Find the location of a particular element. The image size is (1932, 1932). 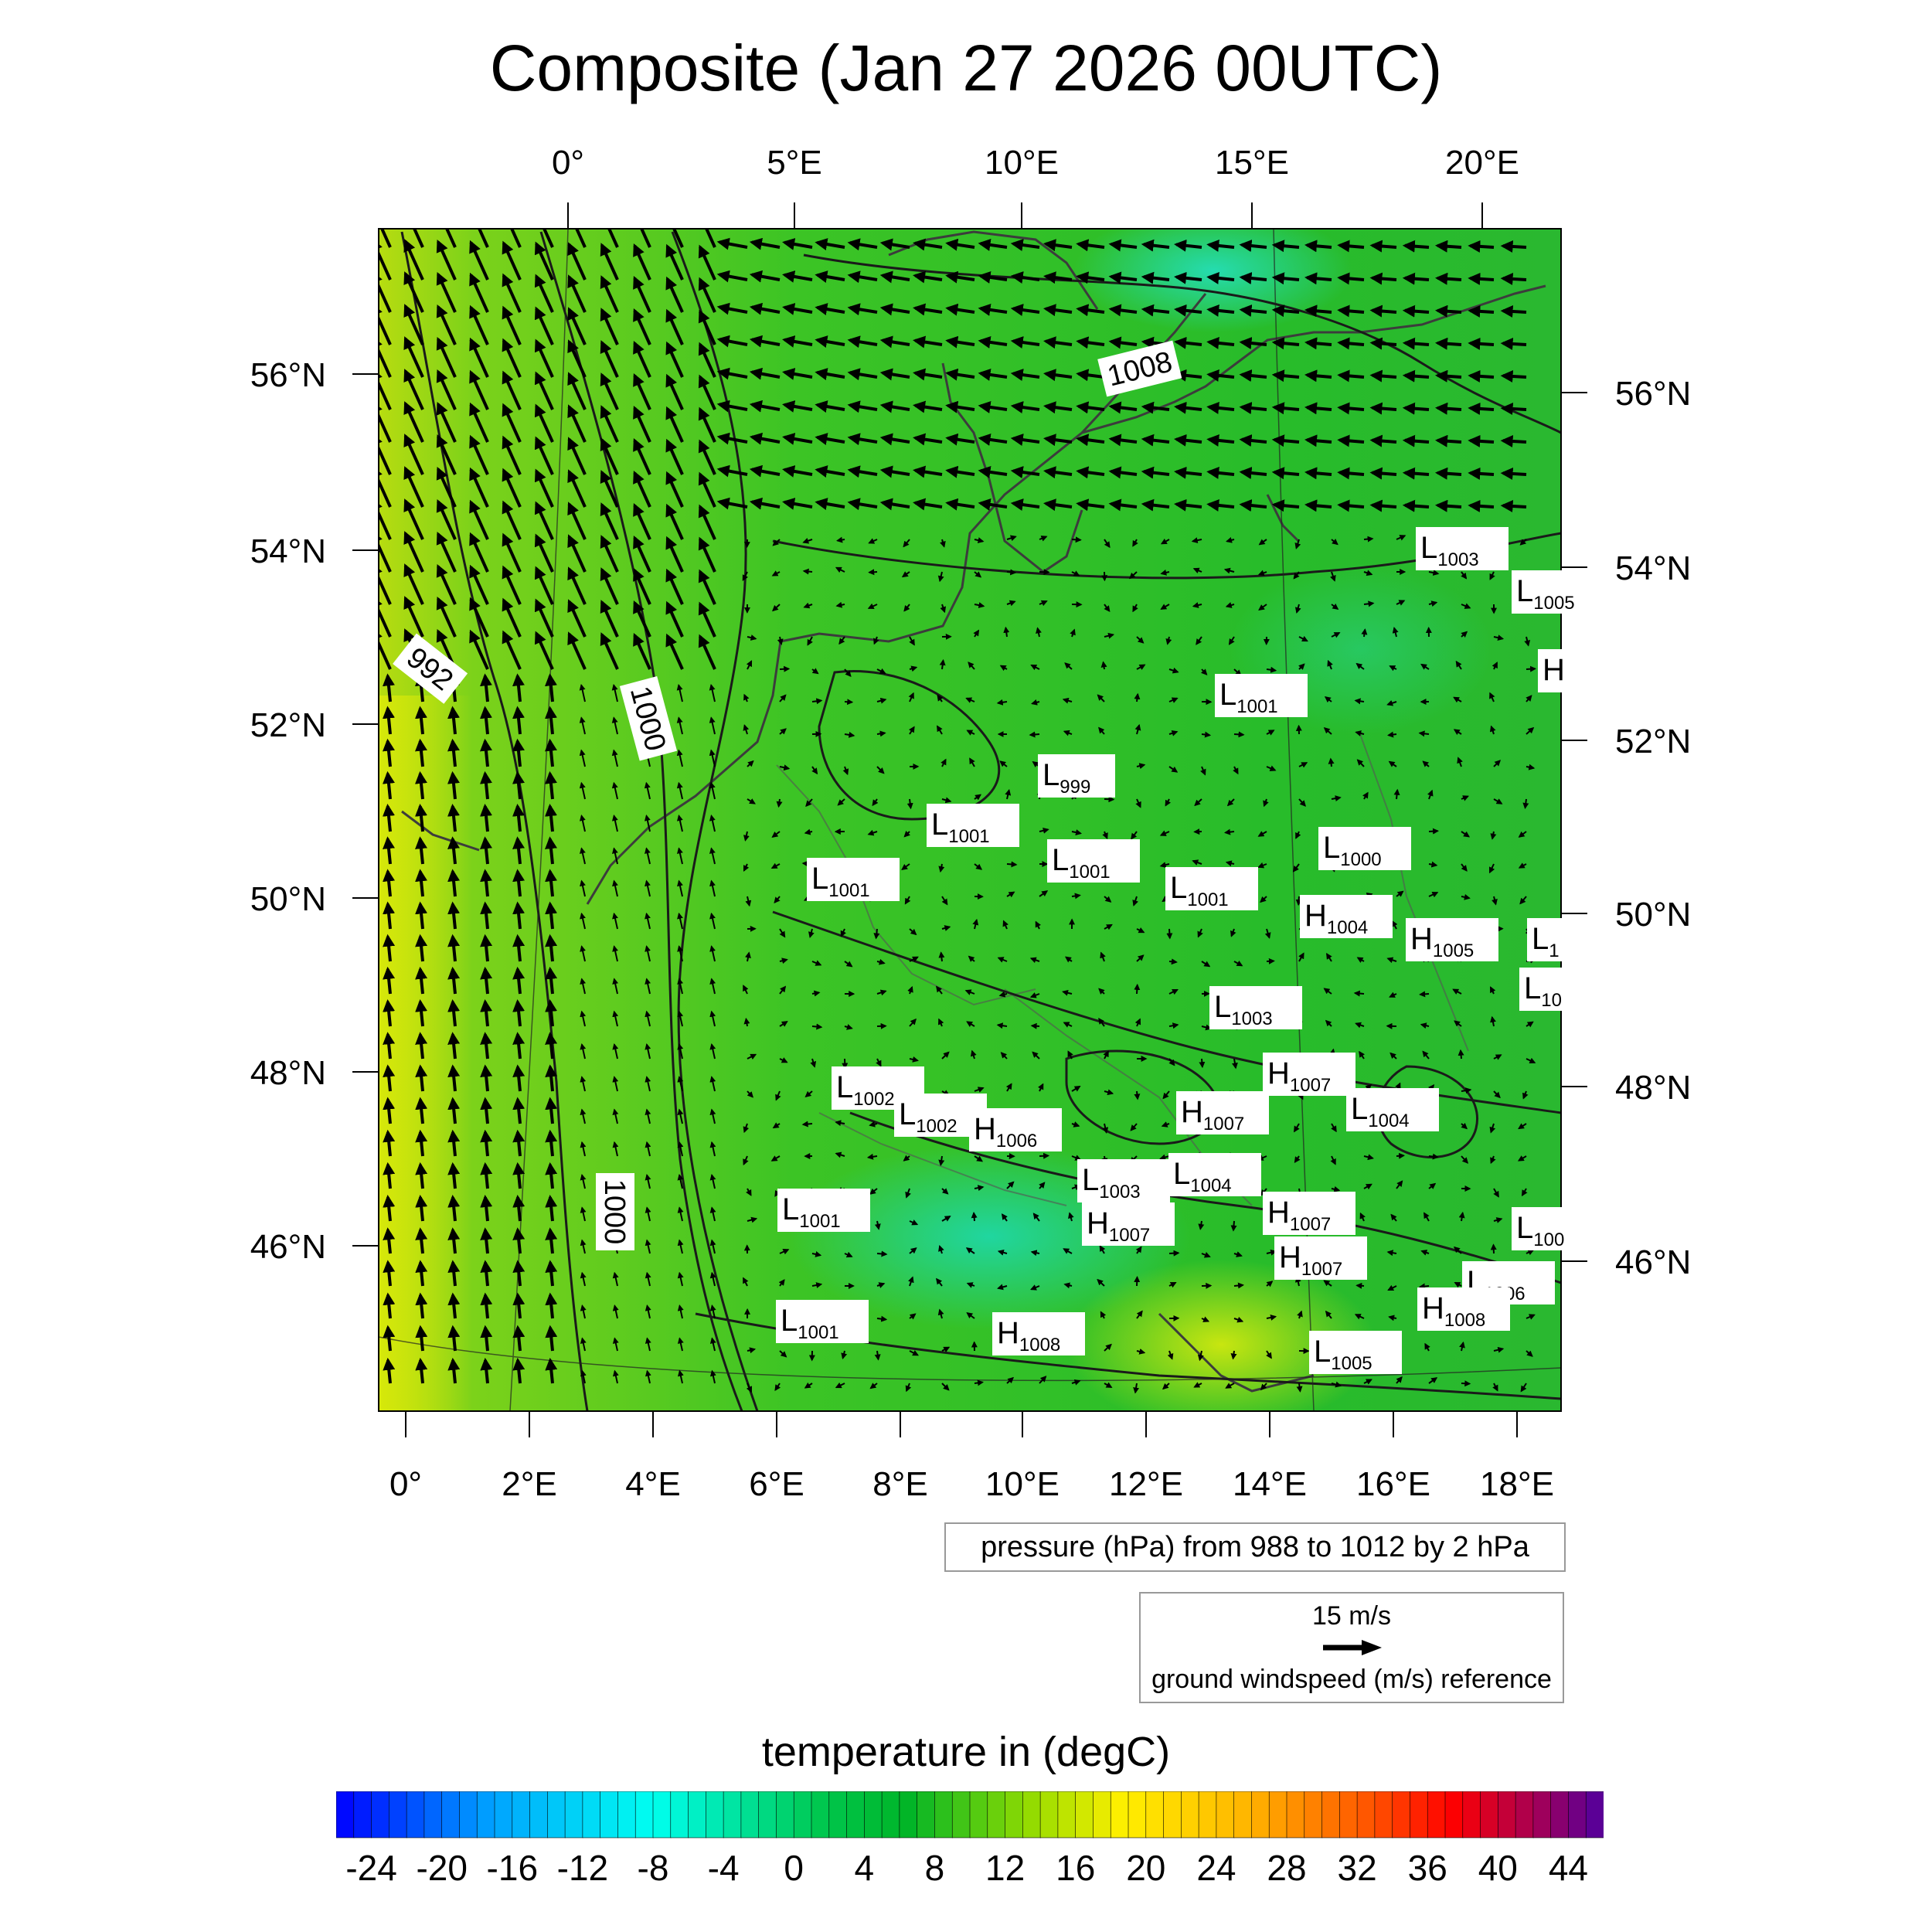

colorbar-tick-label: 24 is located at coordinates (1216, 1868).